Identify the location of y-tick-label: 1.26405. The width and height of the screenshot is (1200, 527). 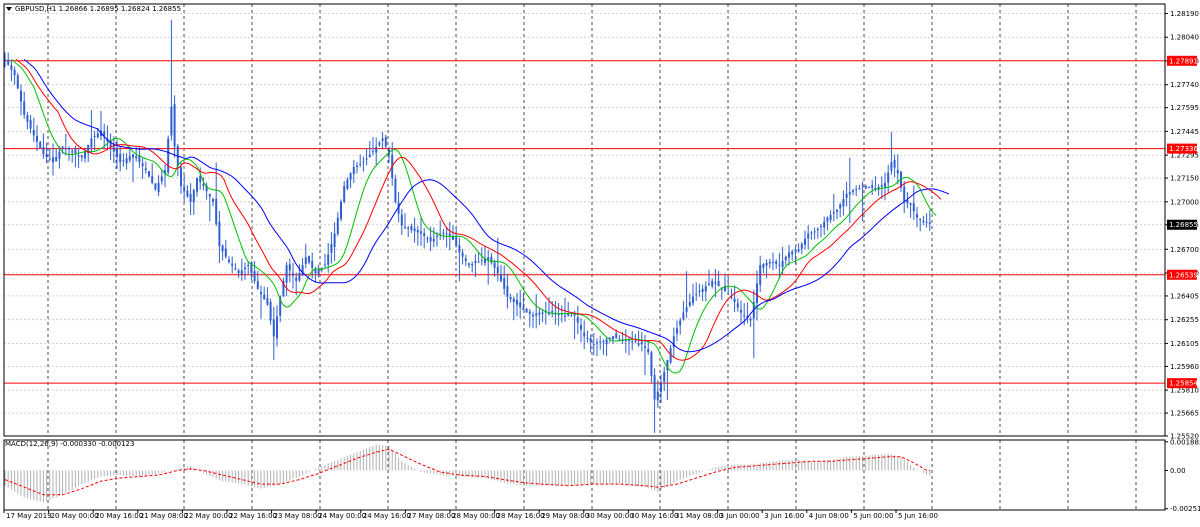
(1184, 296).